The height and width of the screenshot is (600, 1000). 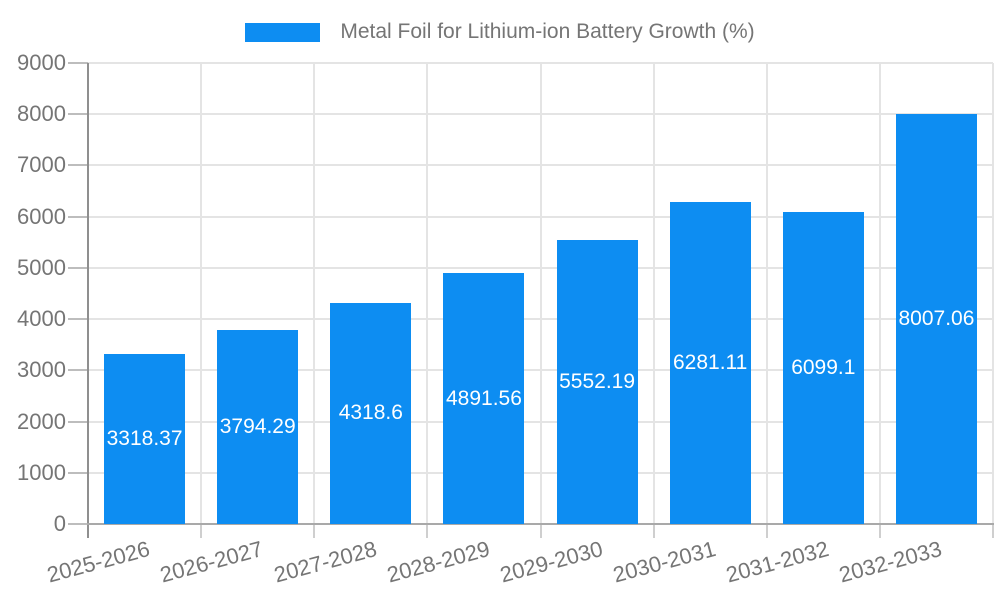 I want to click on bar-value-label: 6281.11, so click(x=710, y=363).